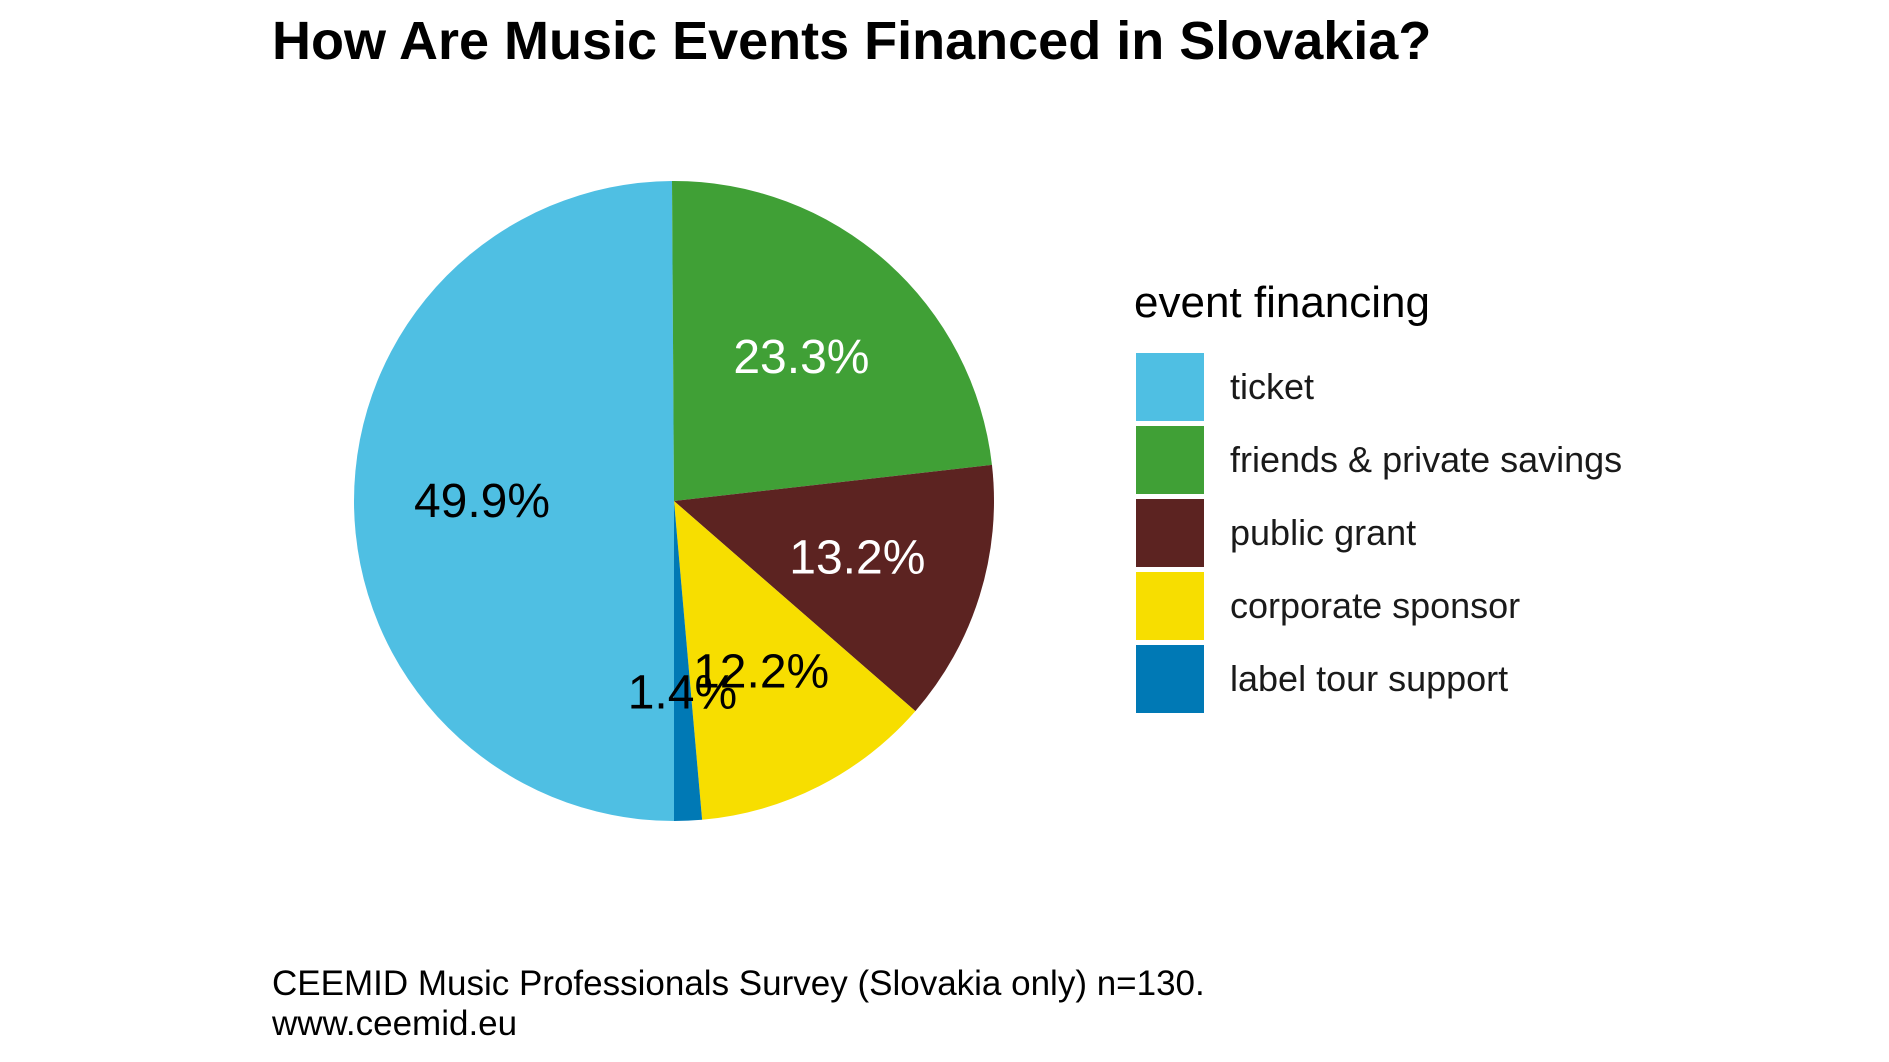  What do you see at coordinates (801, 357) in the screenshot?
I see `pie-label-friends-private-savings: 23.3%` at bounding box center [801, 357].